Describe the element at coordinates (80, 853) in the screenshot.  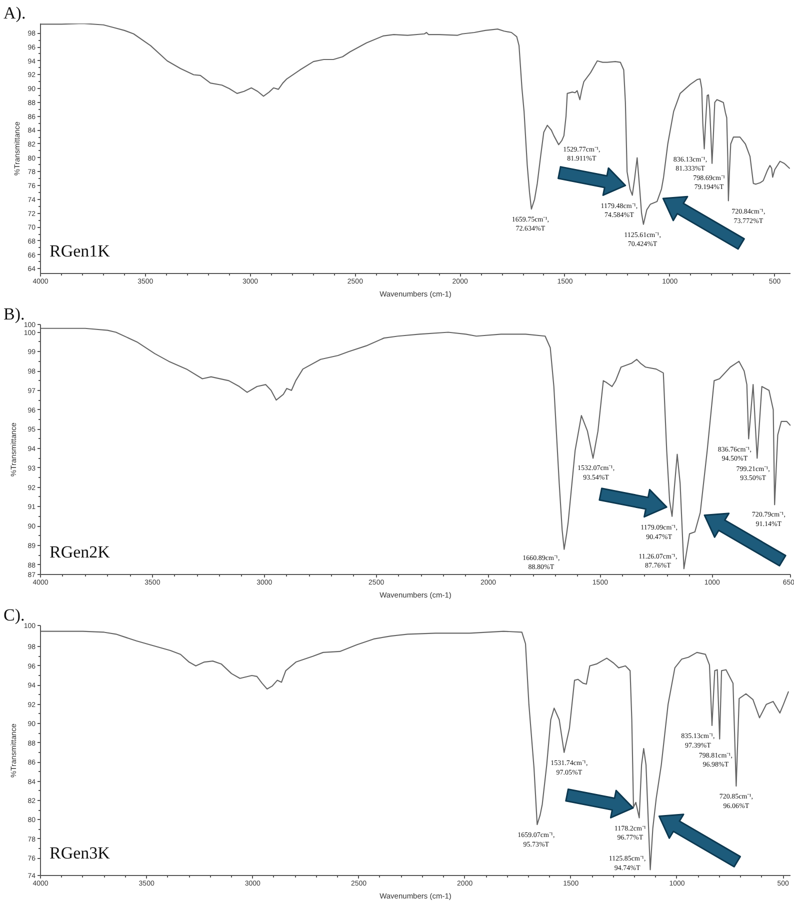
I see `annotation: RGen3K` at that location.